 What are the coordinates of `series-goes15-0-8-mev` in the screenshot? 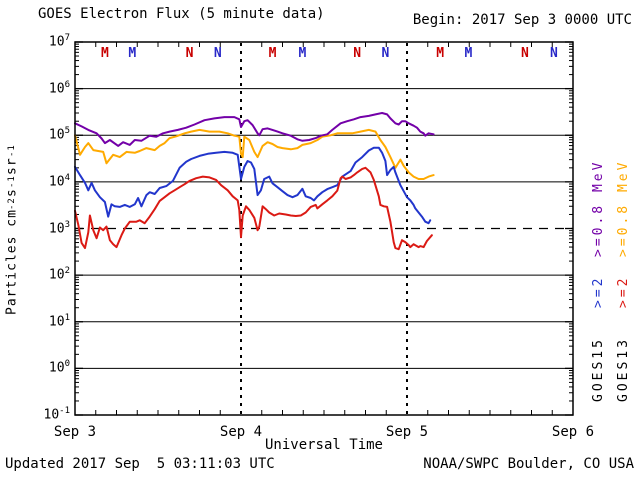 It's located at (254, 129).